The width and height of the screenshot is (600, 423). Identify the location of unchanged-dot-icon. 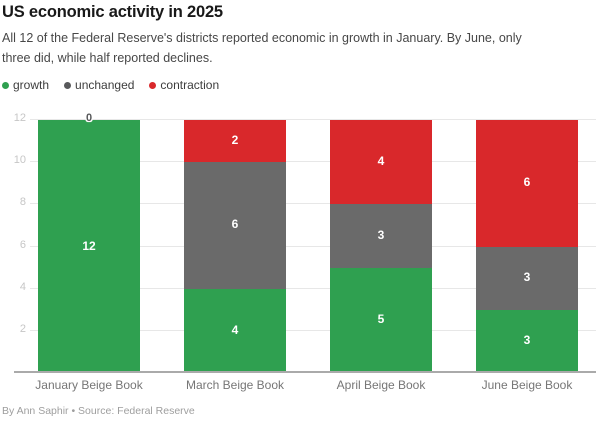
(68, 85).